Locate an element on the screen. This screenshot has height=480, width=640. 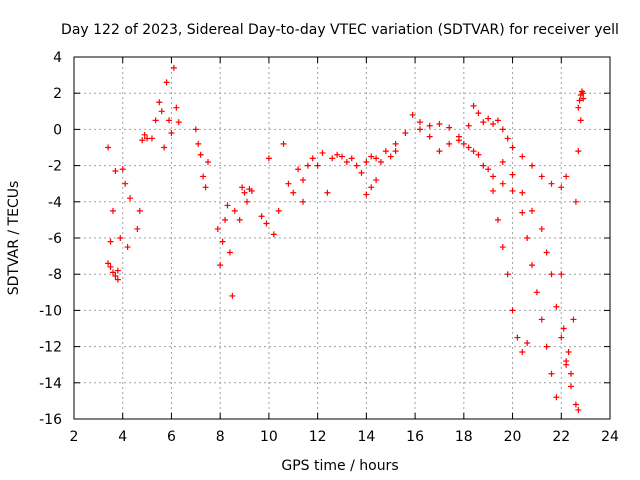
y-tick-label: -6 is located at coordinates (55, 239).